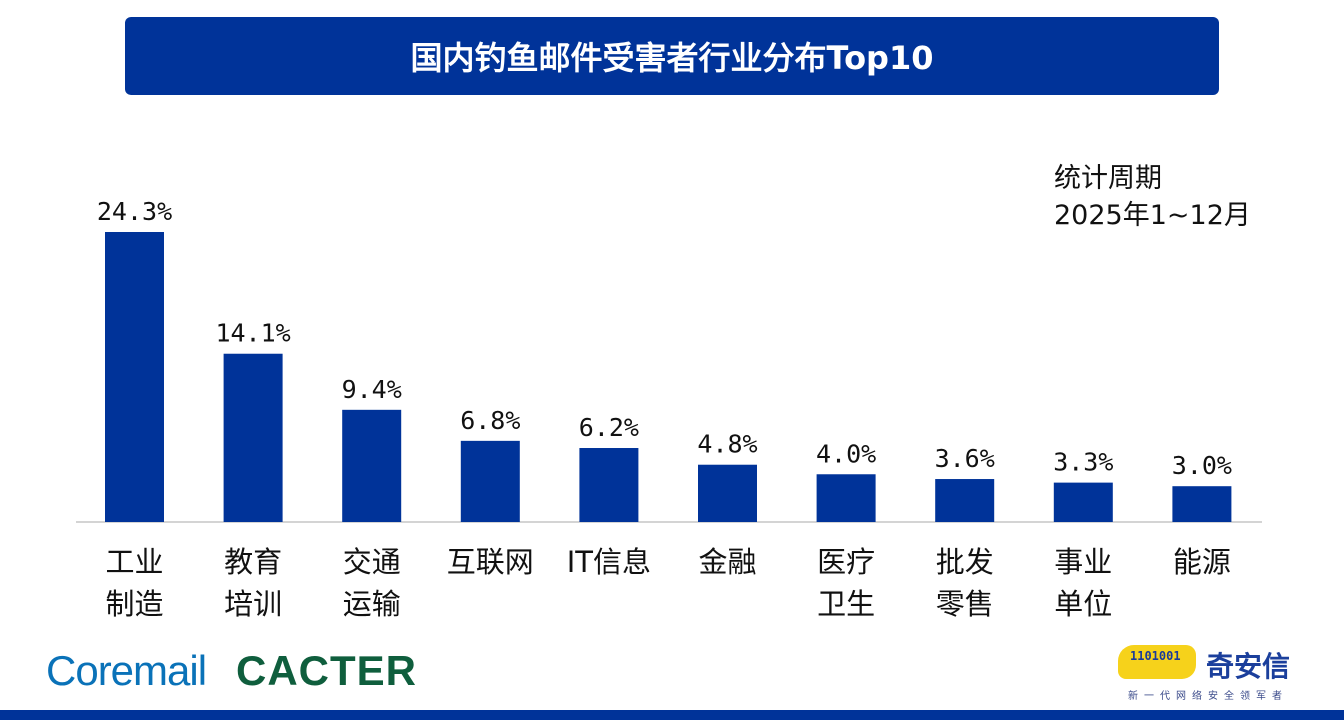  Describe the element at coordinates (253, 604) in the screenshot. I see `category-label: 培训` at that location.